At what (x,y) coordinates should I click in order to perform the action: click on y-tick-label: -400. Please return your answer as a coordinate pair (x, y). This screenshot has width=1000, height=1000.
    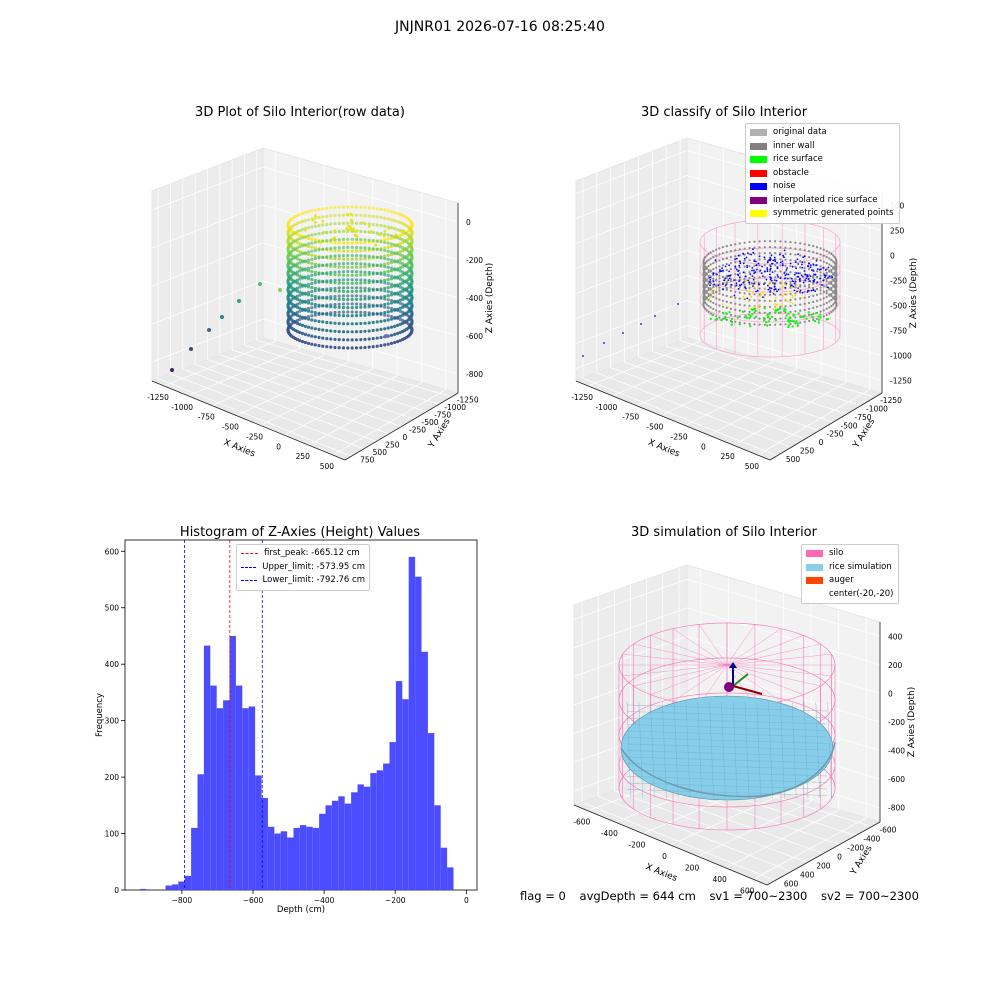
    Looking at the image, I should click on (871, 839).